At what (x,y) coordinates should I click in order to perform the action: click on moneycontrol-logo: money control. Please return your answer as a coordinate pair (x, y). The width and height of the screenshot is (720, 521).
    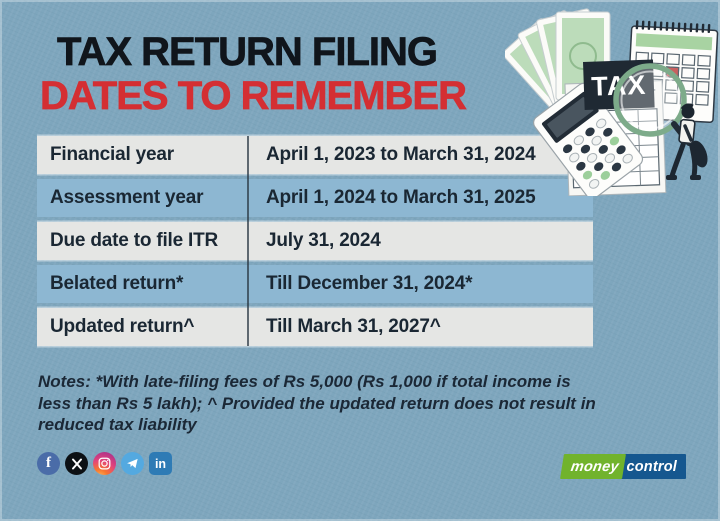
    Looking at the image, I should click on (622, 466).